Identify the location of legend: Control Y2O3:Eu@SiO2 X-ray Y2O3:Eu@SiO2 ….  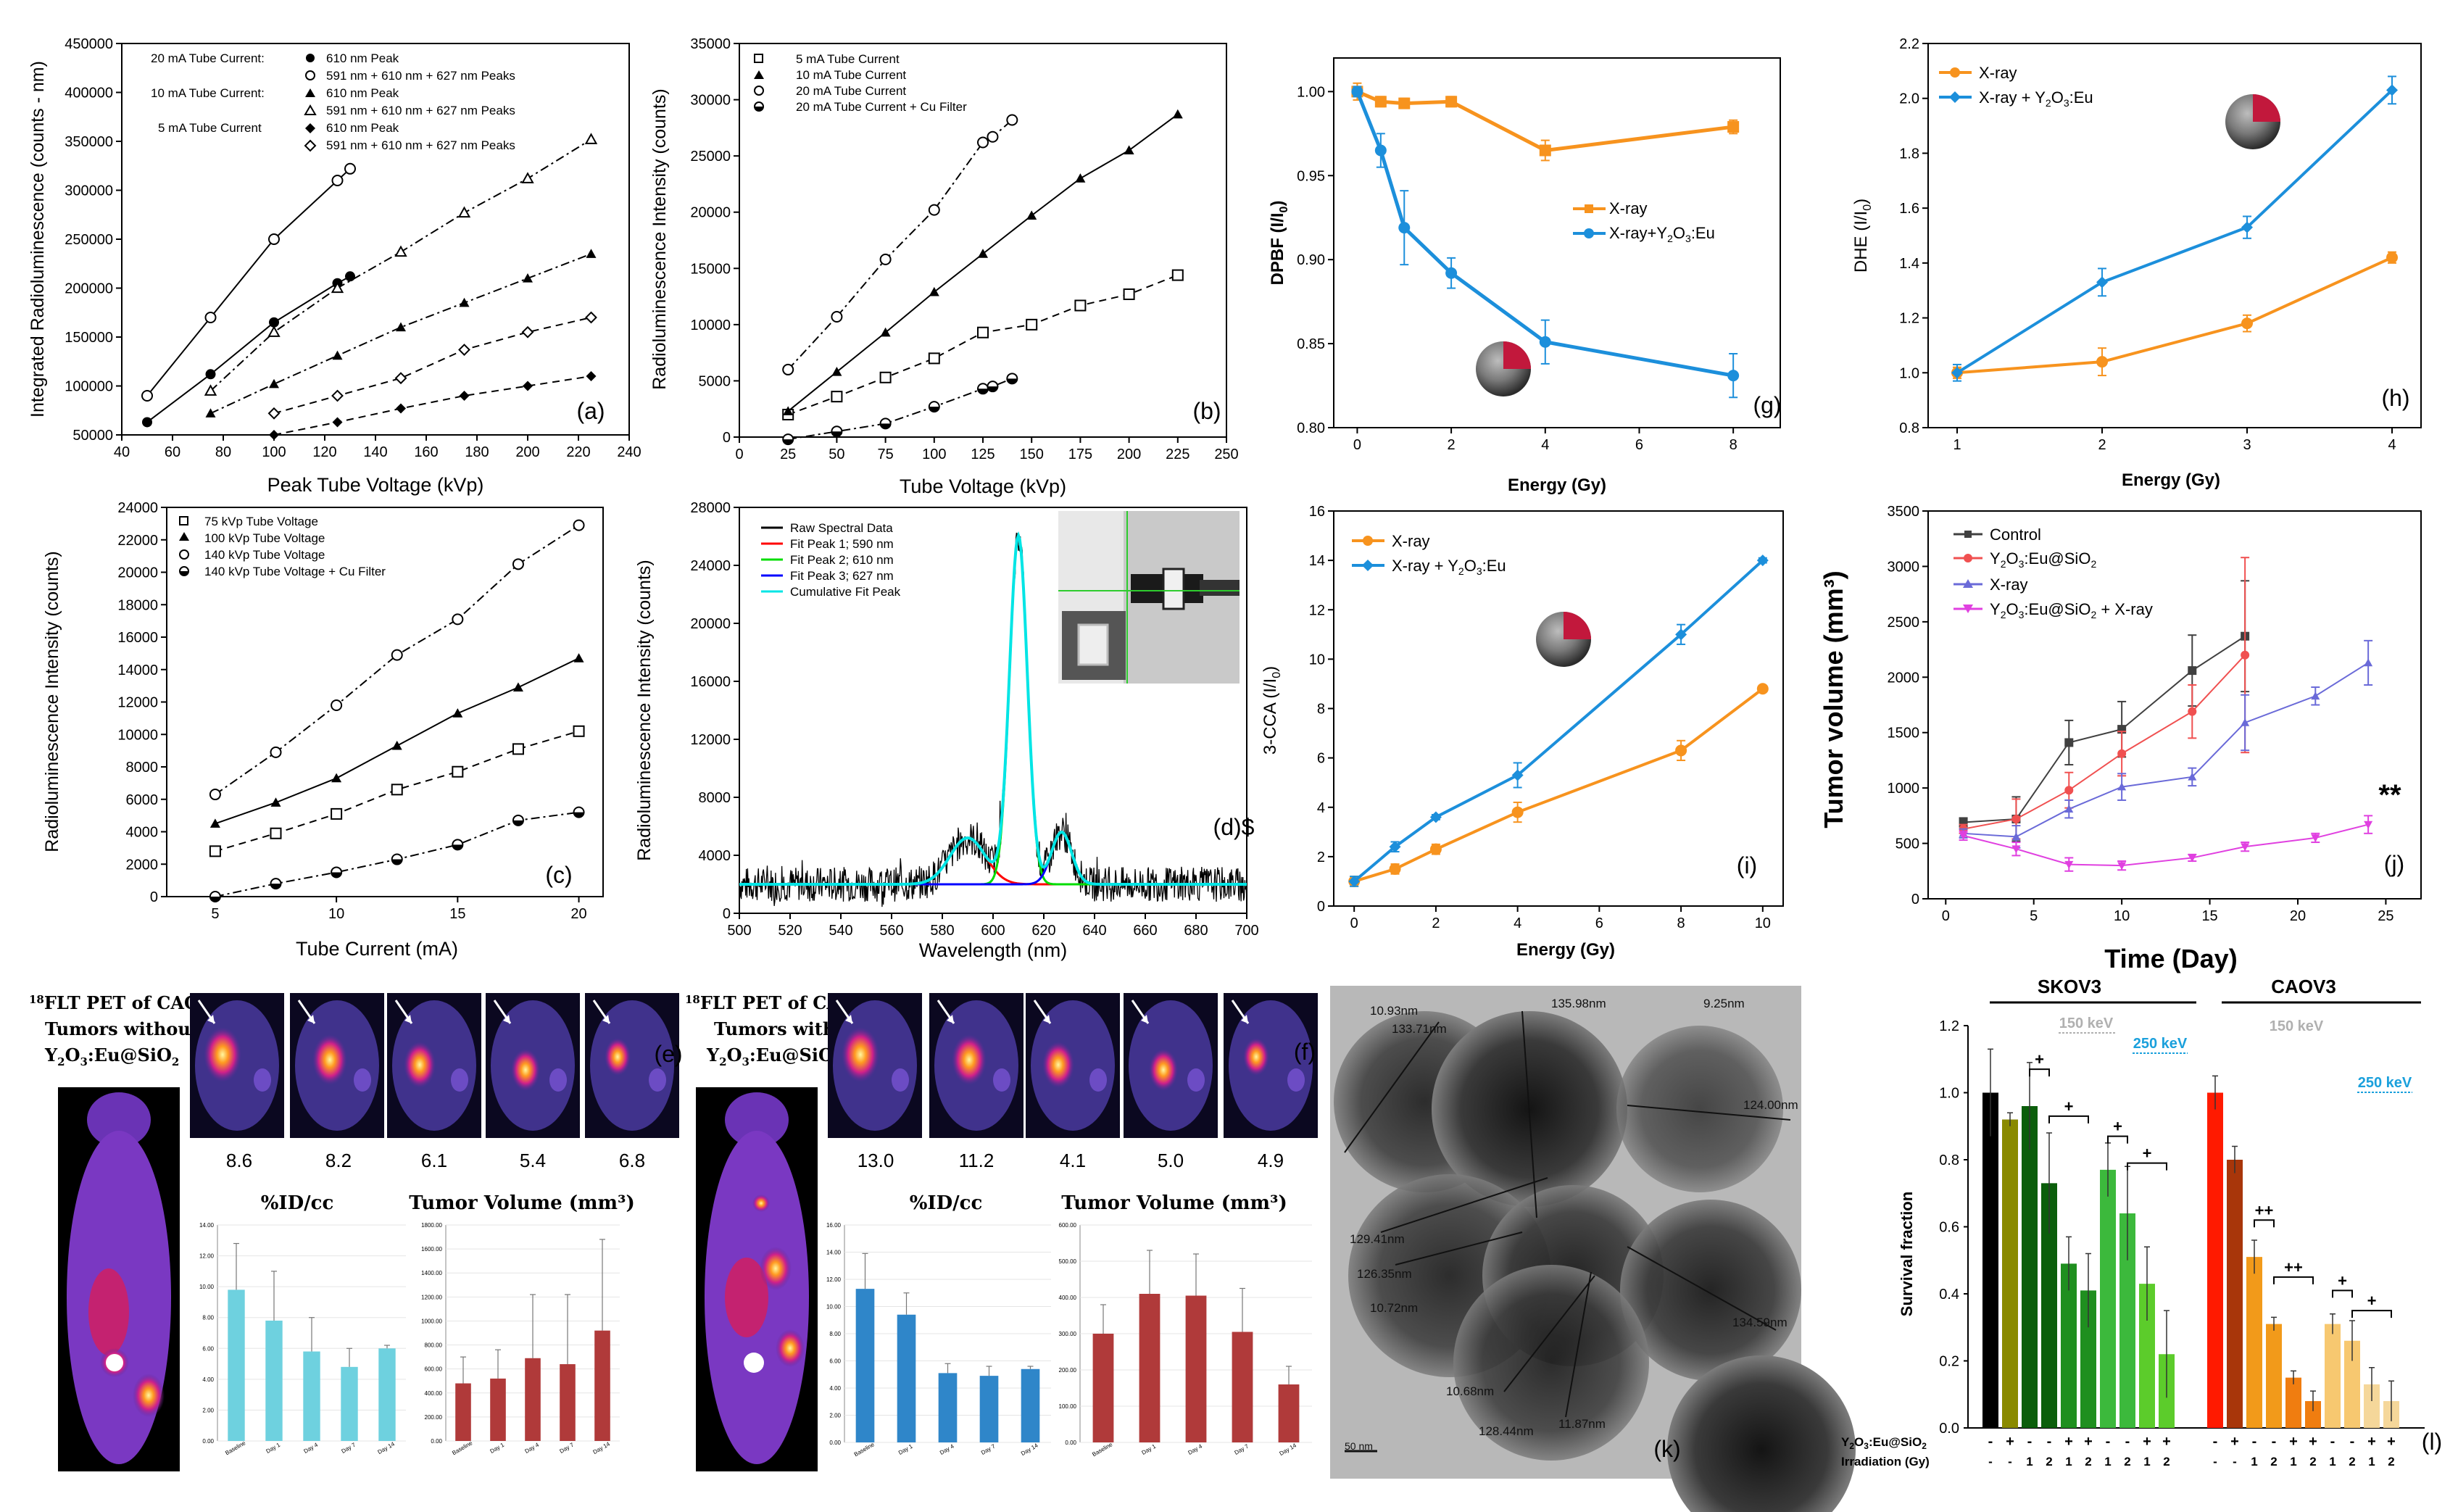
(2053, 573).